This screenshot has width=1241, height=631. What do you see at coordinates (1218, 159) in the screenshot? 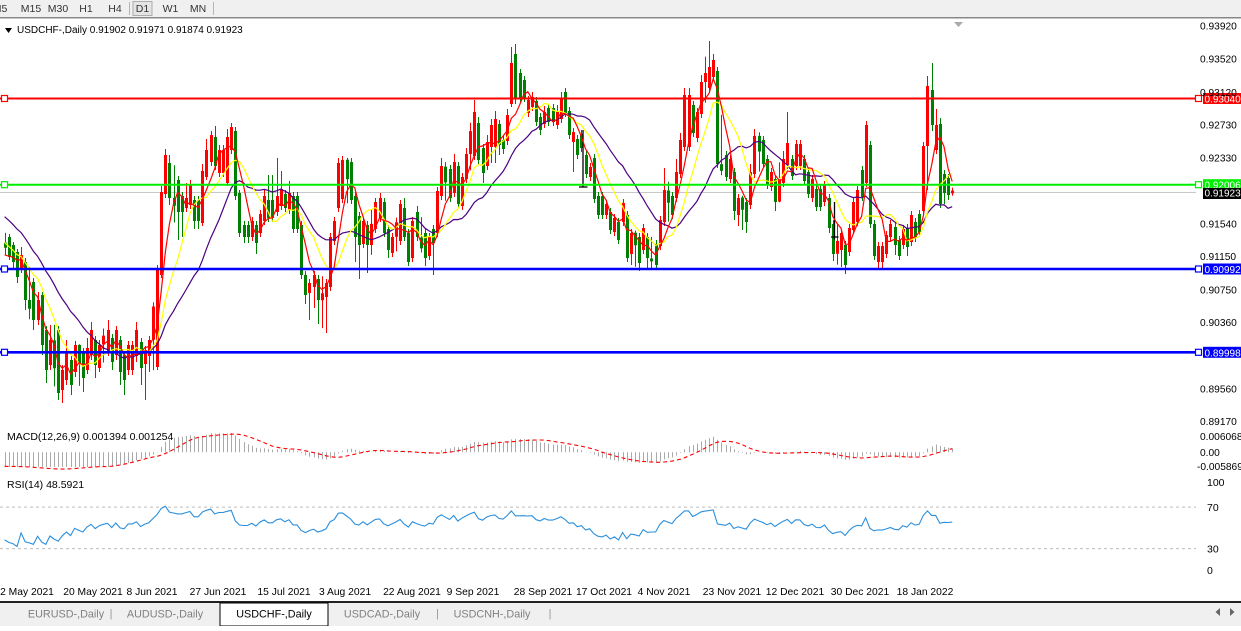
I see `svg-text: 0.92330` at bounding box center [1218, 159].